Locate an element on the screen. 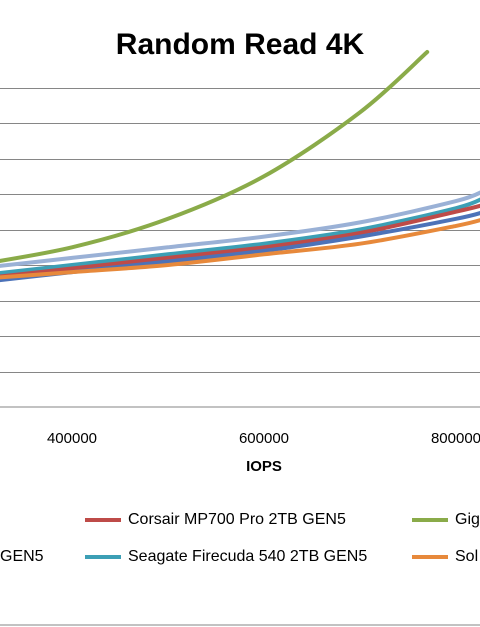 The width and height of the screenshot is (480, 627). x-tick-labels: 400000 600000 800000 is located at coordinates (263, 438).